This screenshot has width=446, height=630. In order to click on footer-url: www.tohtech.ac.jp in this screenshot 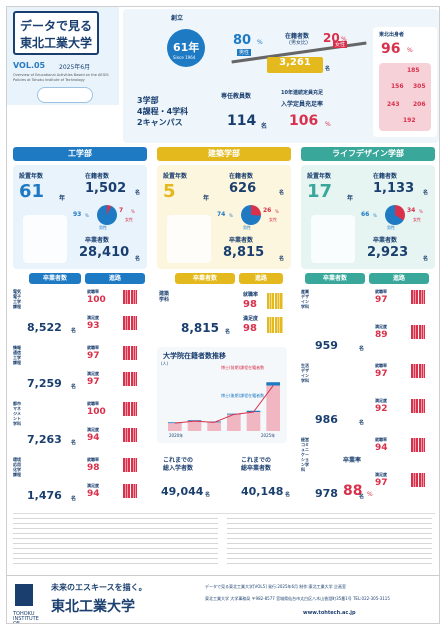, I will do `click(329, 613)`.